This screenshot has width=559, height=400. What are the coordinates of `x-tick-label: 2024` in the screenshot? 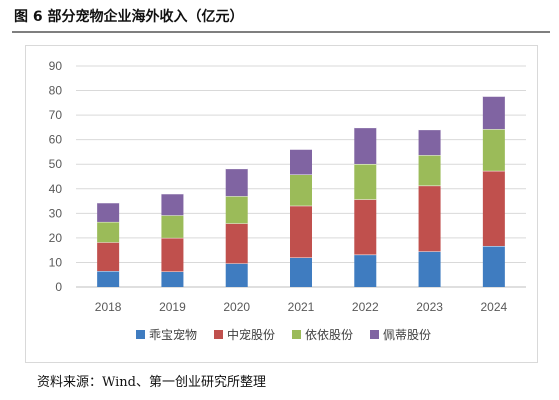 It's located at (494, 307).